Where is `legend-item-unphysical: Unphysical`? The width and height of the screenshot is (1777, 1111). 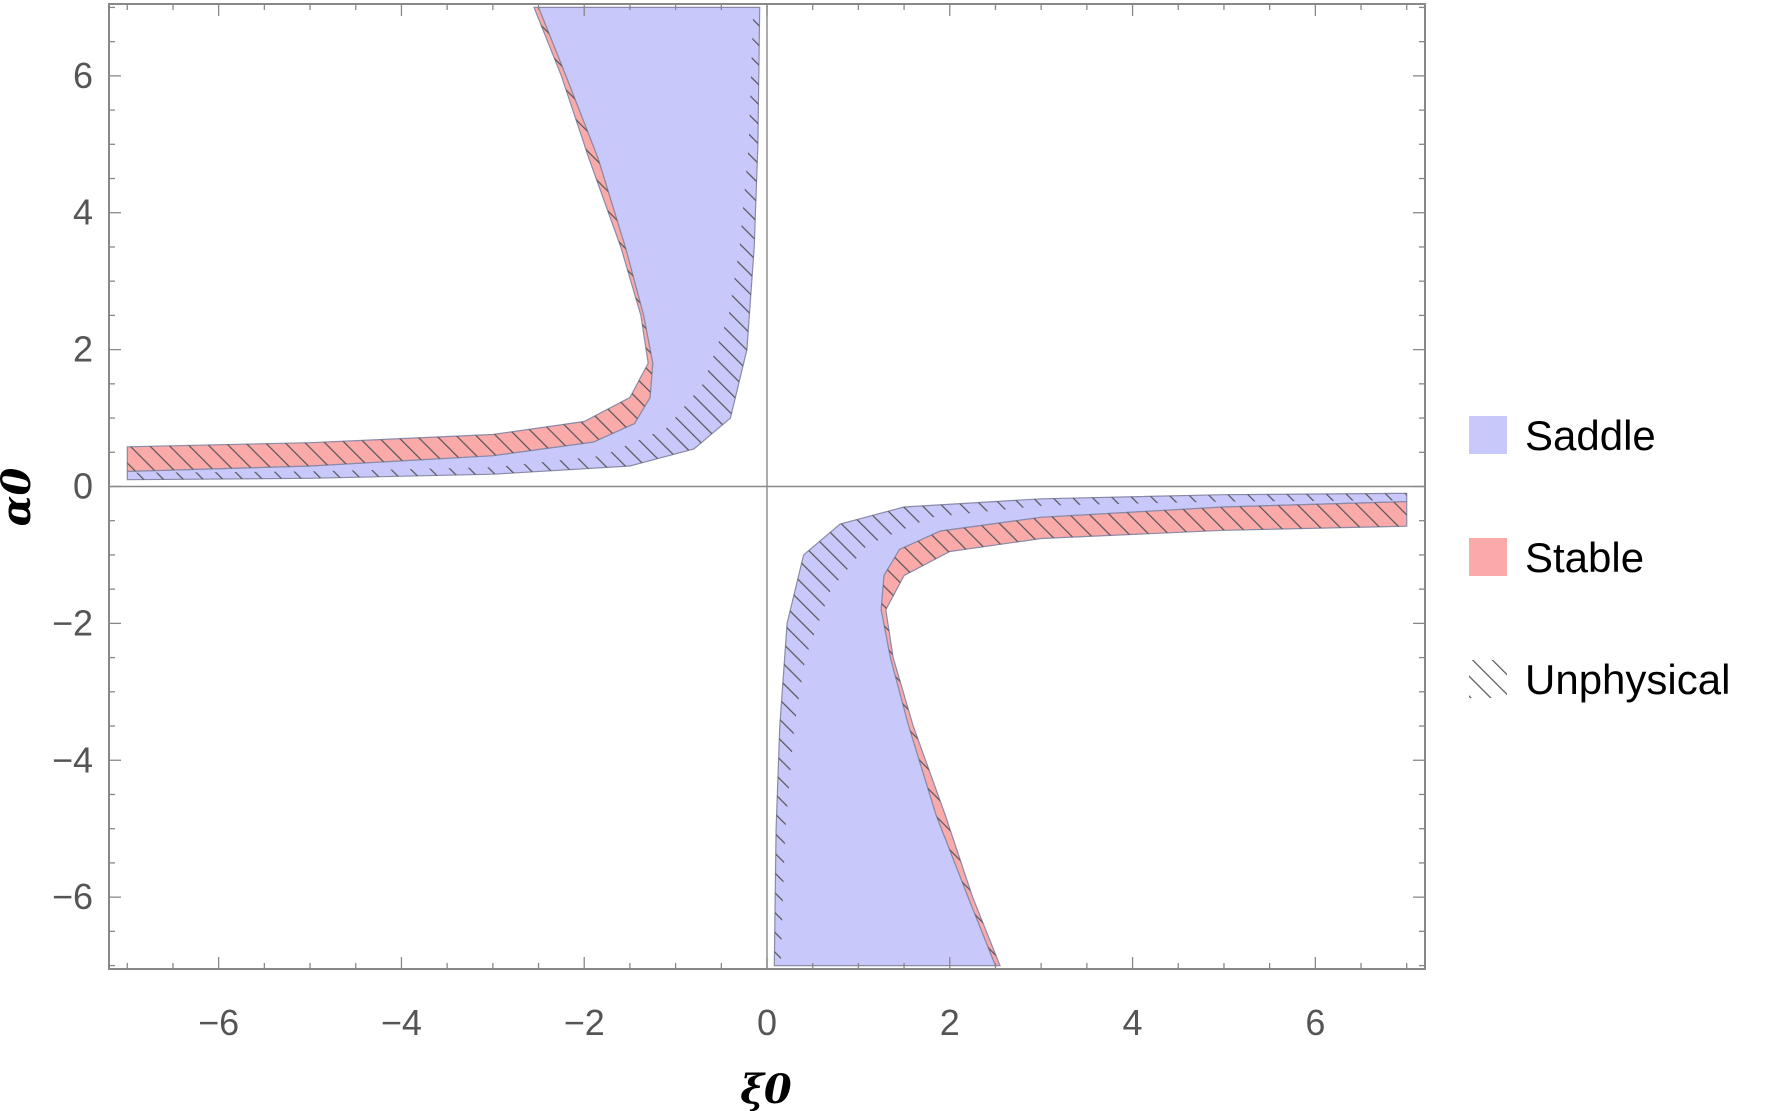 legend-item-unphysical: Unphysical is located at coordinates (1599, 679).